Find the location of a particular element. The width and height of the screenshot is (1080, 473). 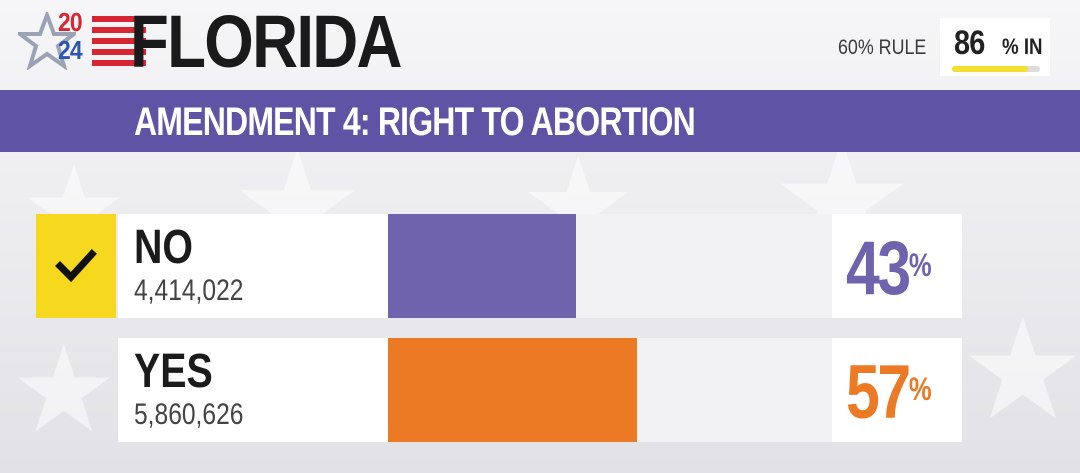

logo-year-top: 20 is located at coordinates (70, 22).